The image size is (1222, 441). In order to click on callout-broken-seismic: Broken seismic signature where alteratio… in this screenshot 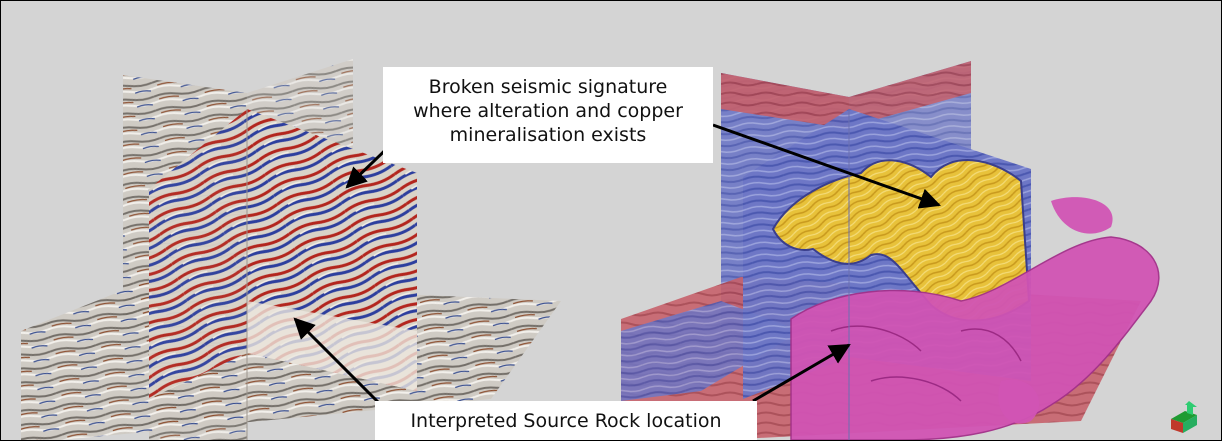, I will do `click(548, 115)`.